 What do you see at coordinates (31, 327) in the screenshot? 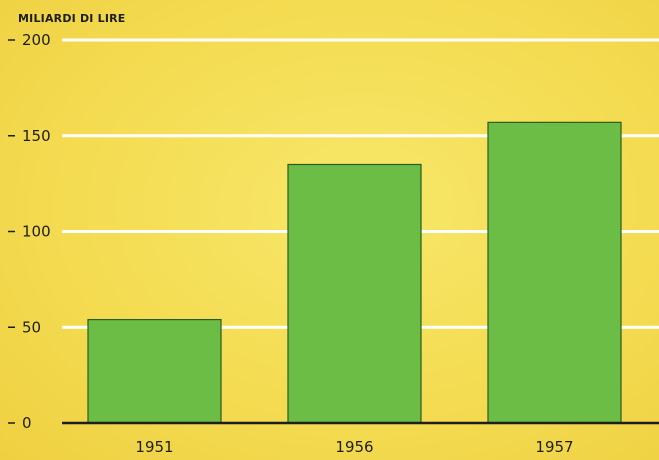
I see `y-tick-label-50: 50` at bounding box center [31, 327].